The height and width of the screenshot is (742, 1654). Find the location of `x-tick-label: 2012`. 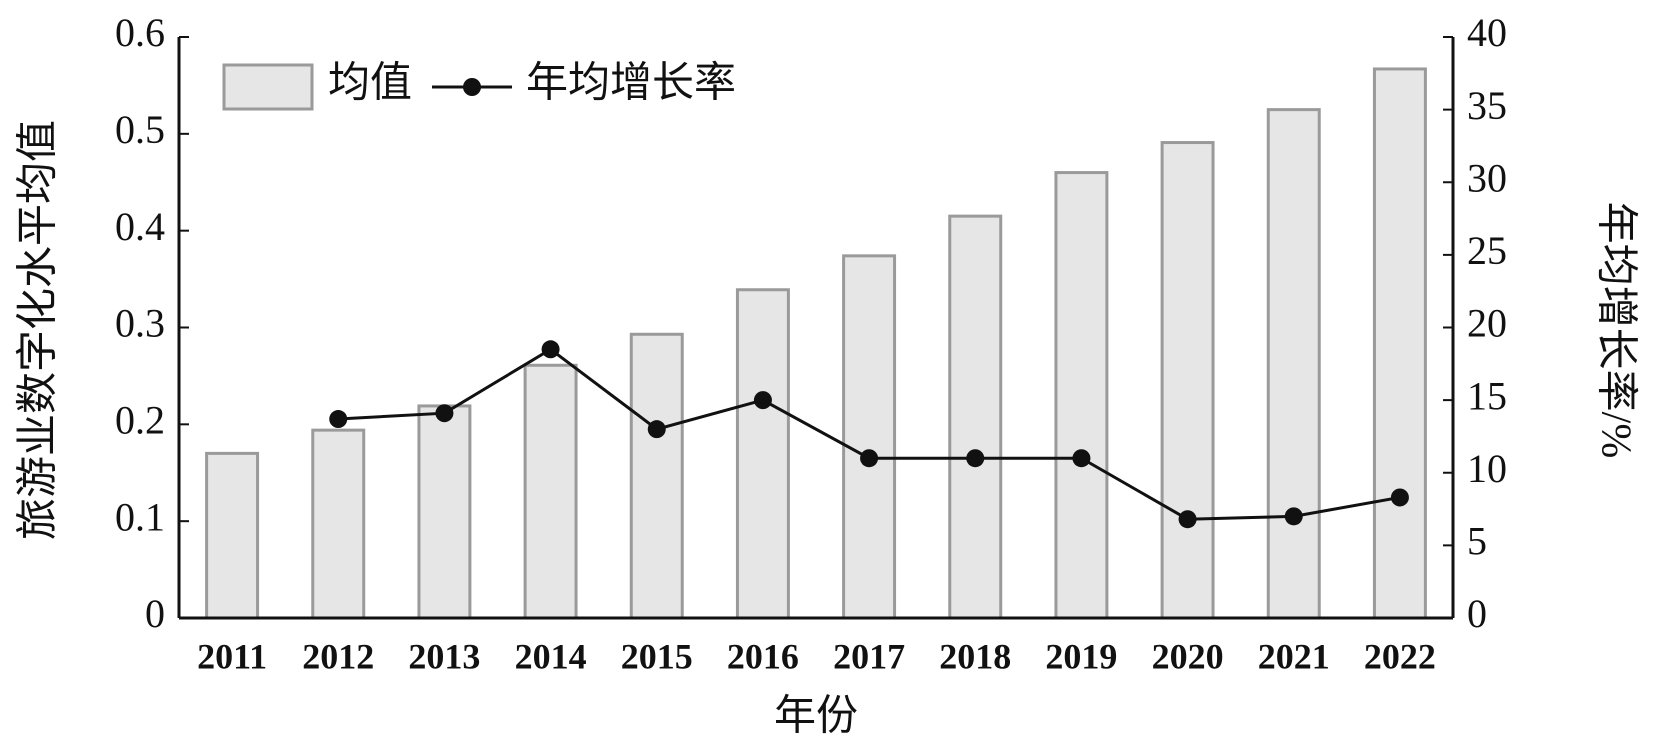

x-tick-label: 2012 is located at coordinates (338, 656).